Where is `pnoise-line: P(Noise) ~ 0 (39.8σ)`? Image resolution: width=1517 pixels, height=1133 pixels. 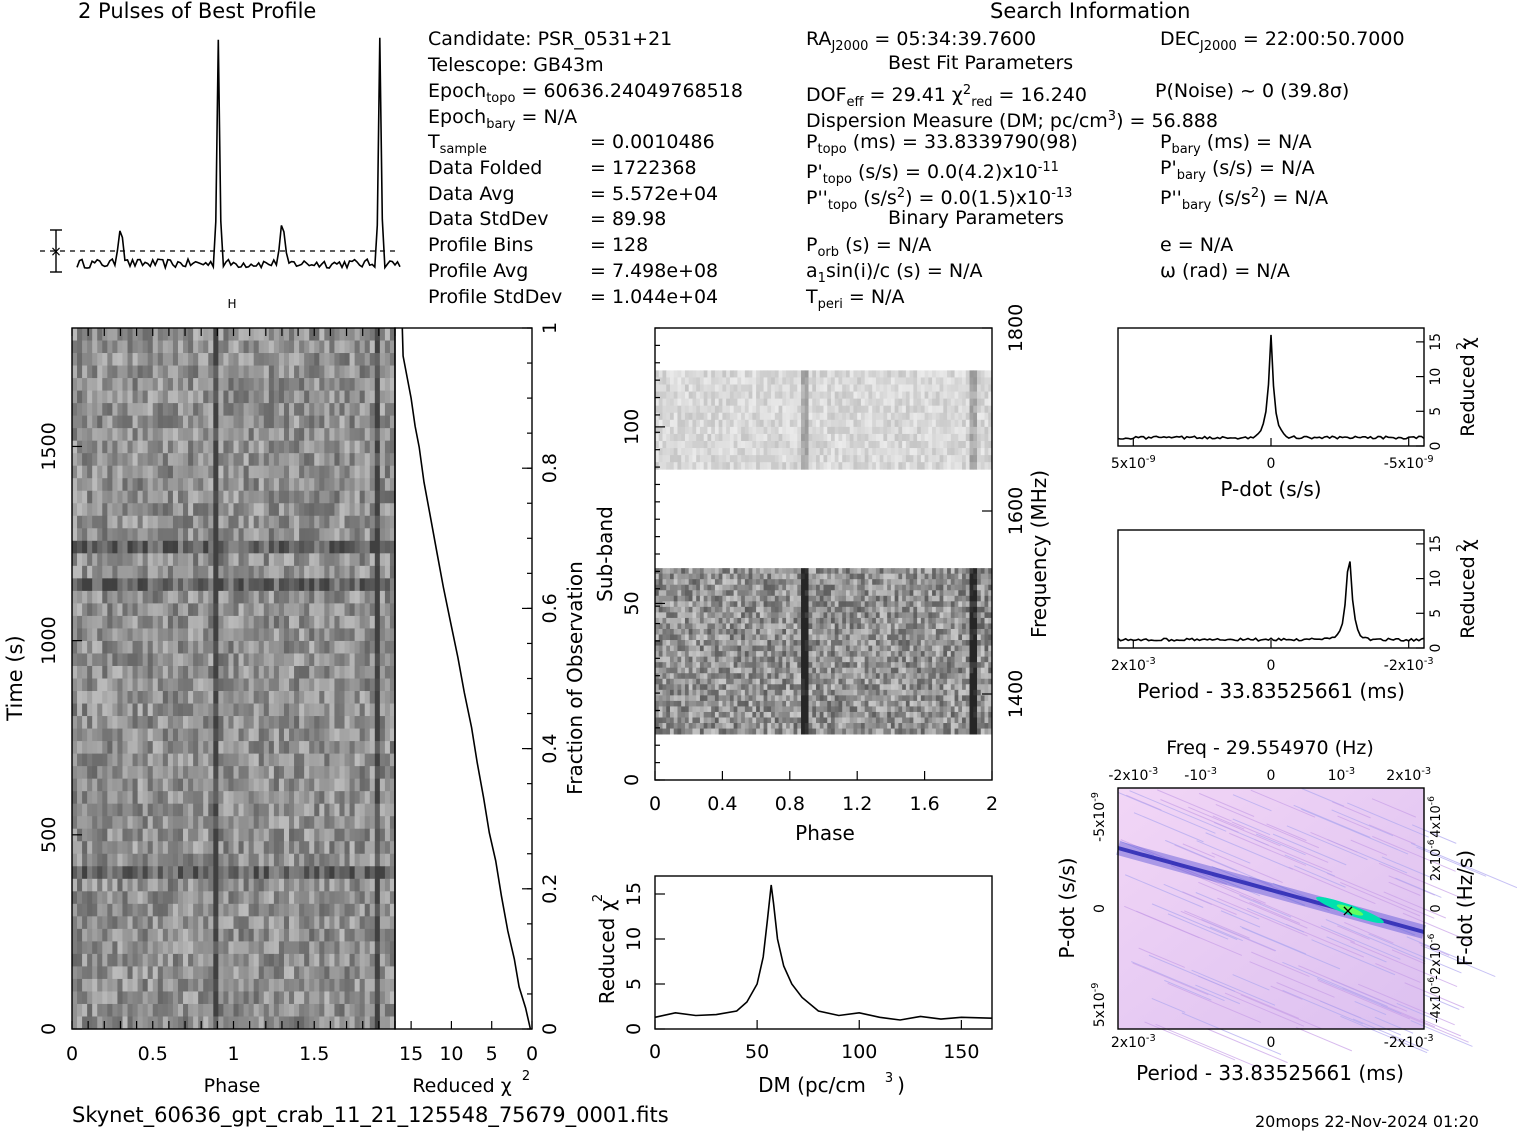
pnoise-line: P(Noise) ~ 0 (39.8σ) is located at coordinates (1252, 91).